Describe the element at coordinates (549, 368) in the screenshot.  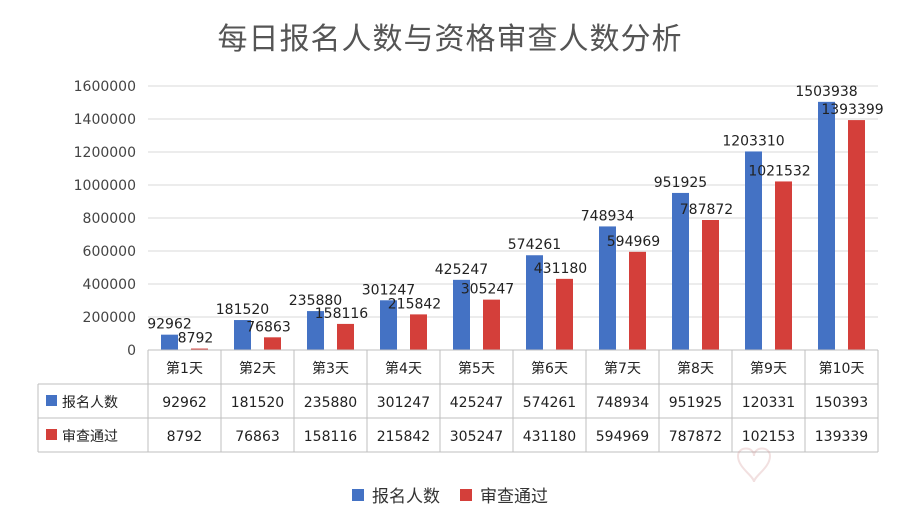
I see `x-tick-label: 第6天` at that location.